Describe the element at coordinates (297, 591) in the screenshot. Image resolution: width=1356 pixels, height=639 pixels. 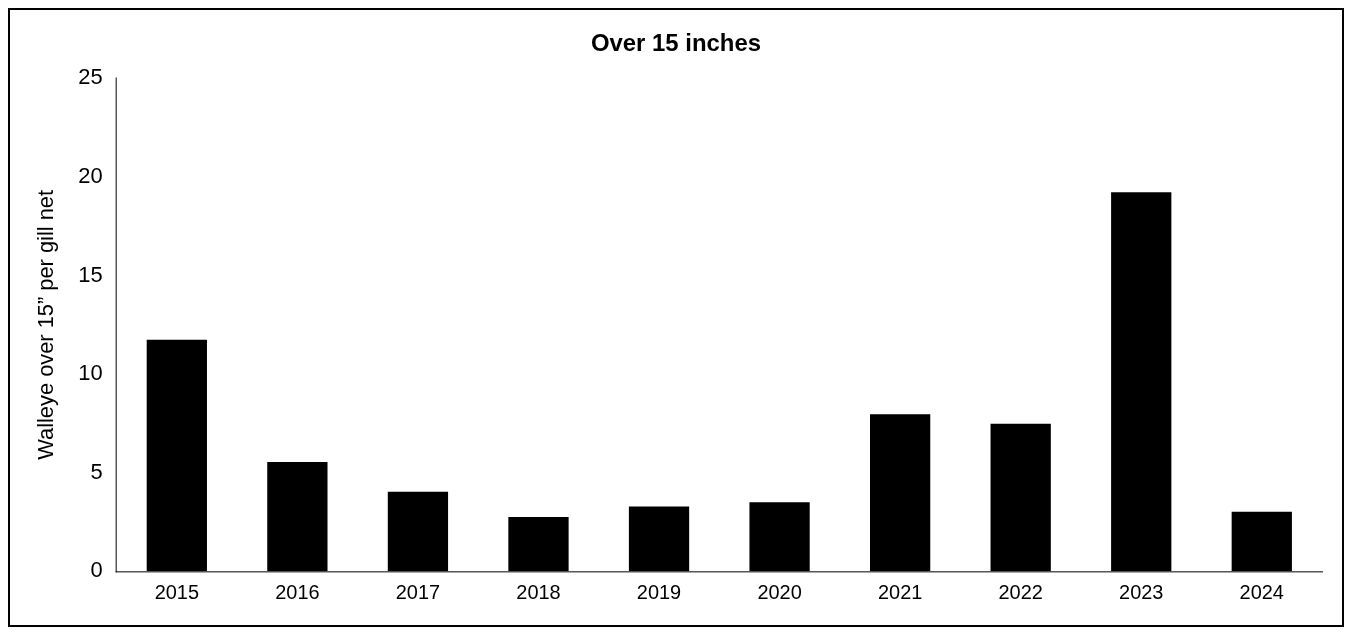
I see `x-tick-label: 2016` at that location.